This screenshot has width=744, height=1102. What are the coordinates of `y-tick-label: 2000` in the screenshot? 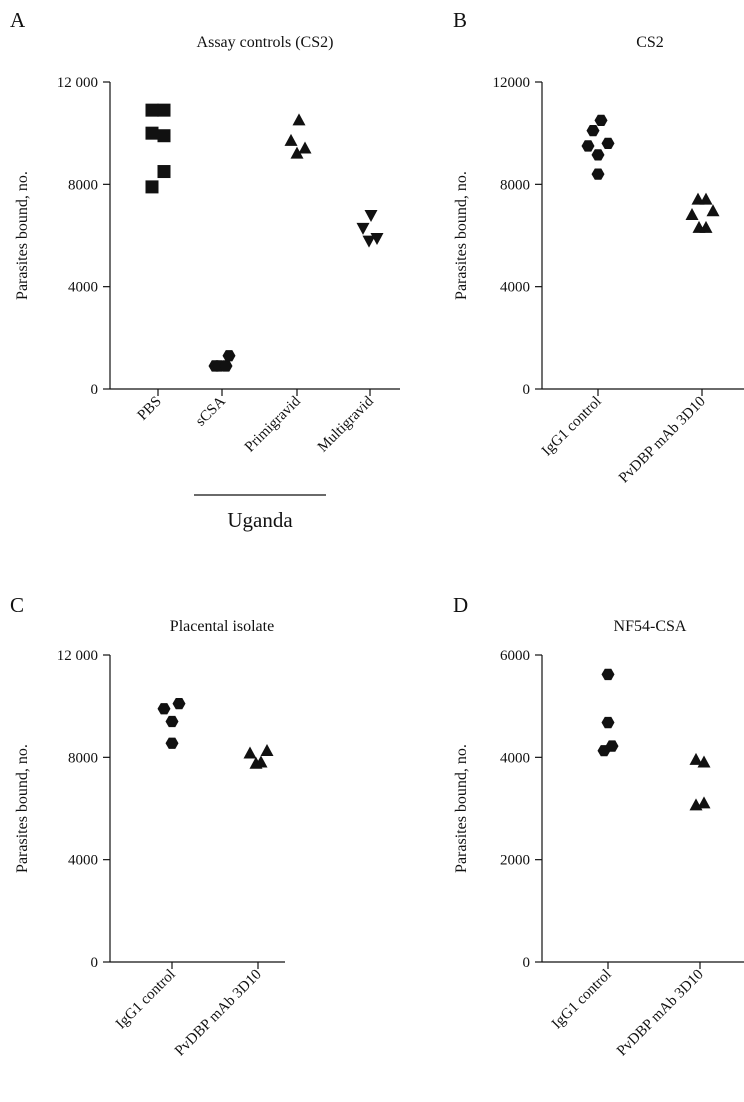 It's located at (515, 861).